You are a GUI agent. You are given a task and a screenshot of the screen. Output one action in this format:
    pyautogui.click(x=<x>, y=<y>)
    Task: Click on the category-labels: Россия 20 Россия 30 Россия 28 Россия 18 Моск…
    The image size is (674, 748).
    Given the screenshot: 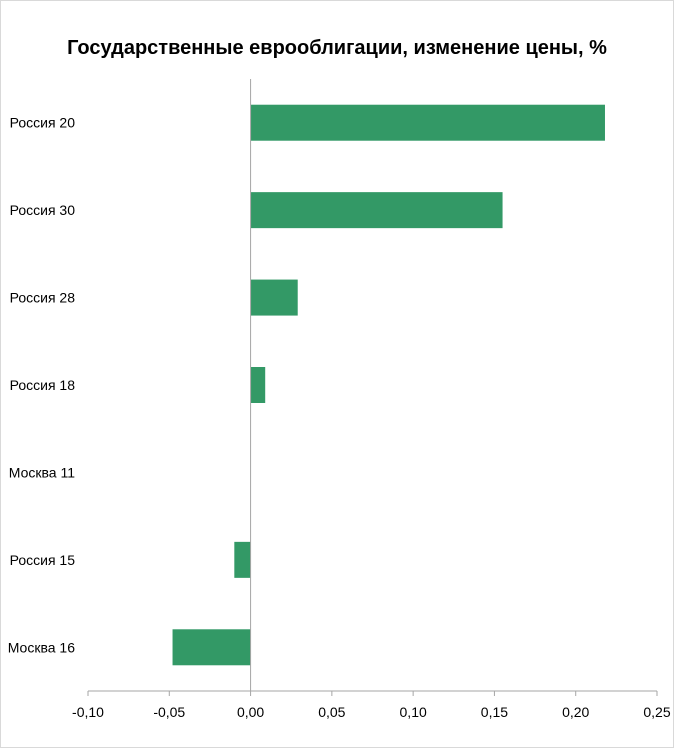 What is the action you would take?
    pyautogui.click(x=41, y=385)
    